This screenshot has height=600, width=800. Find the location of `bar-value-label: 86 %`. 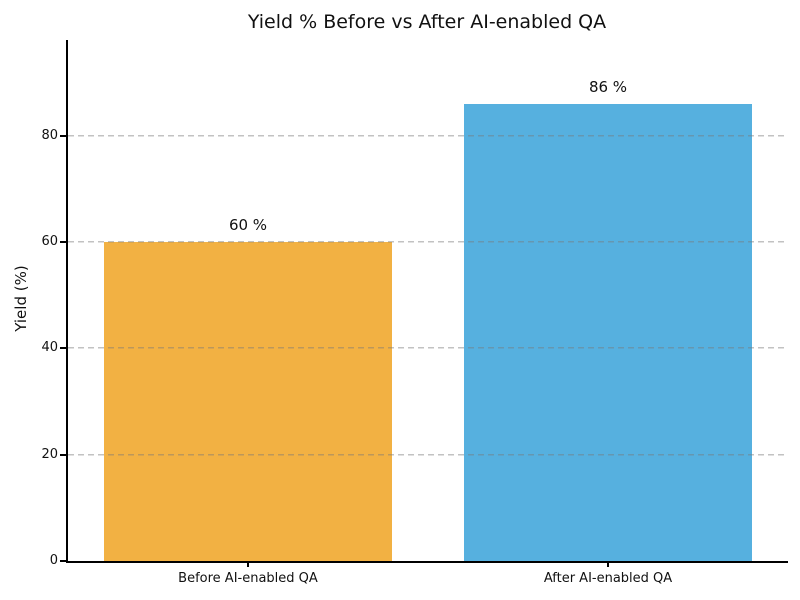

bar-value-label: 86 % is located at coordinates (608, 87).